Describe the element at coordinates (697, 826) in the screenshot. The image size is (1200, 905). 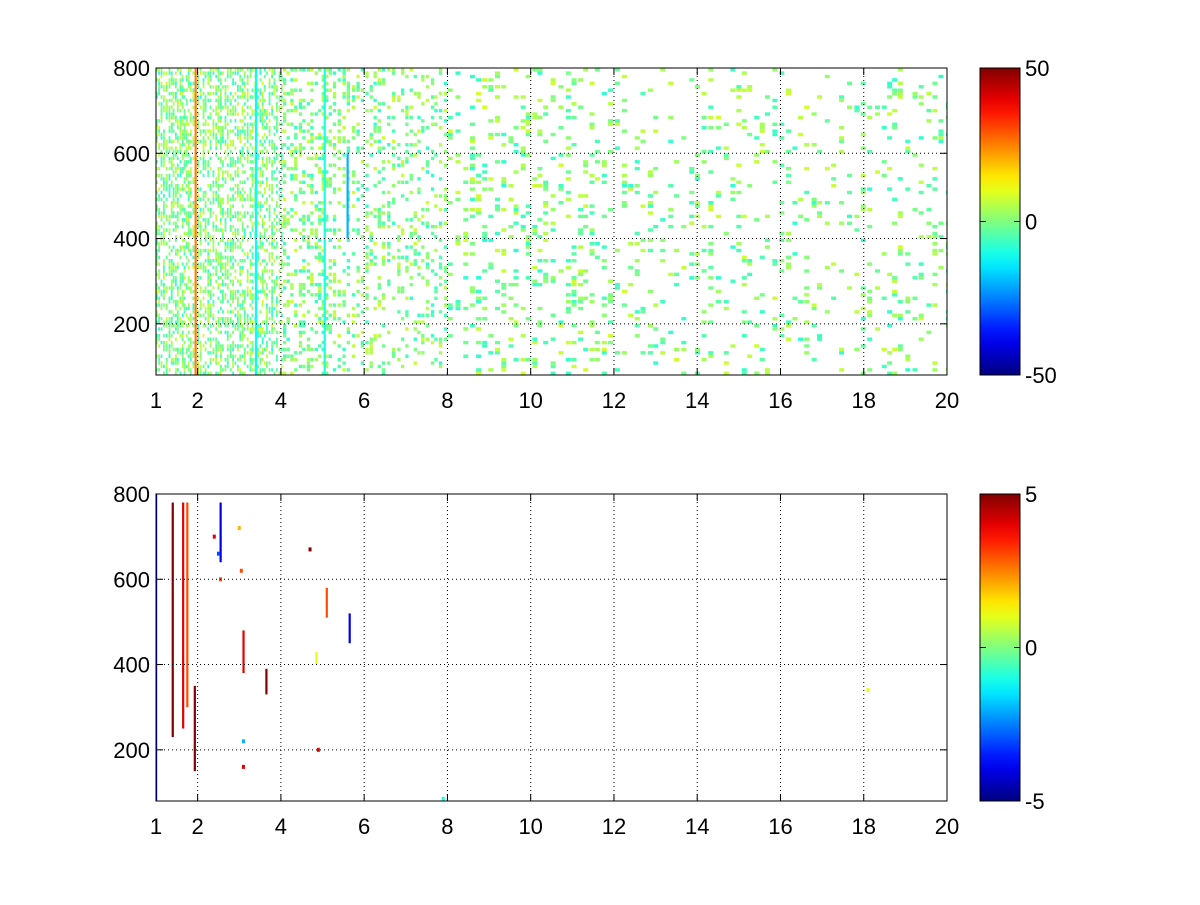
I see `x-tick-label: 14` at that location.